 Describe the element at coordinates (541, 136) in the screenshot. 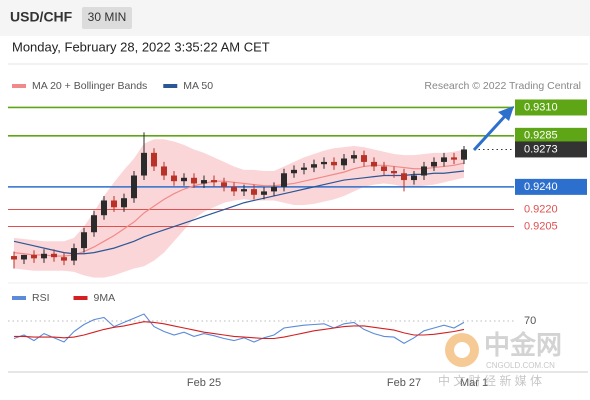

I see `level-label: 0.9285` at that location.